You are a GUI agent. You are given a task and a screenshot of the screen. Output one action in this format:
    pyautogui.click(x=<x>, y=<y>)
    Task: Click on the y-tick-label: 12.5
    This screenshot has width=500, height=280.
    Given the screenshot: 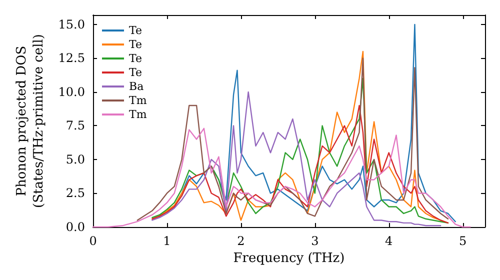 What is the action you would take?
    pyautogui.click(x=71, y=58)
    